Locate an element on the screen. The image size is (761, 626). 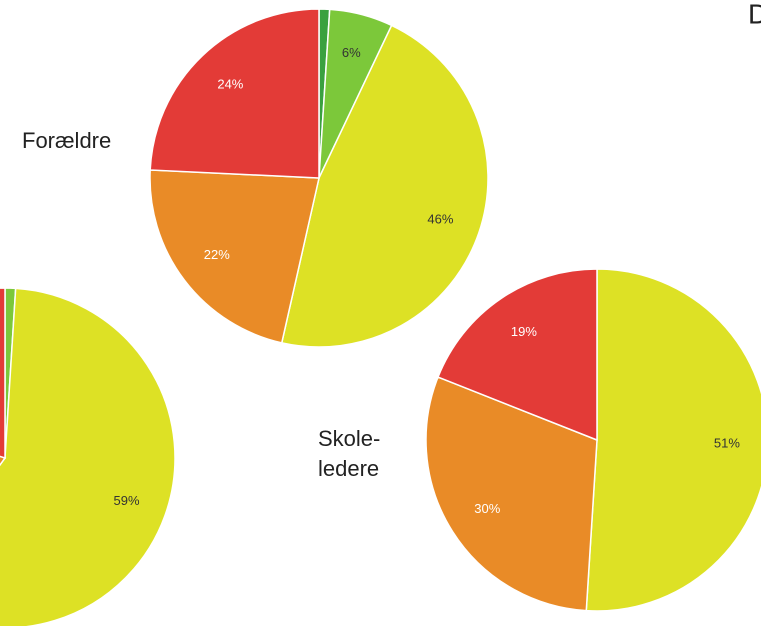
slice-label: 6% is located at coordinates (351, 52).